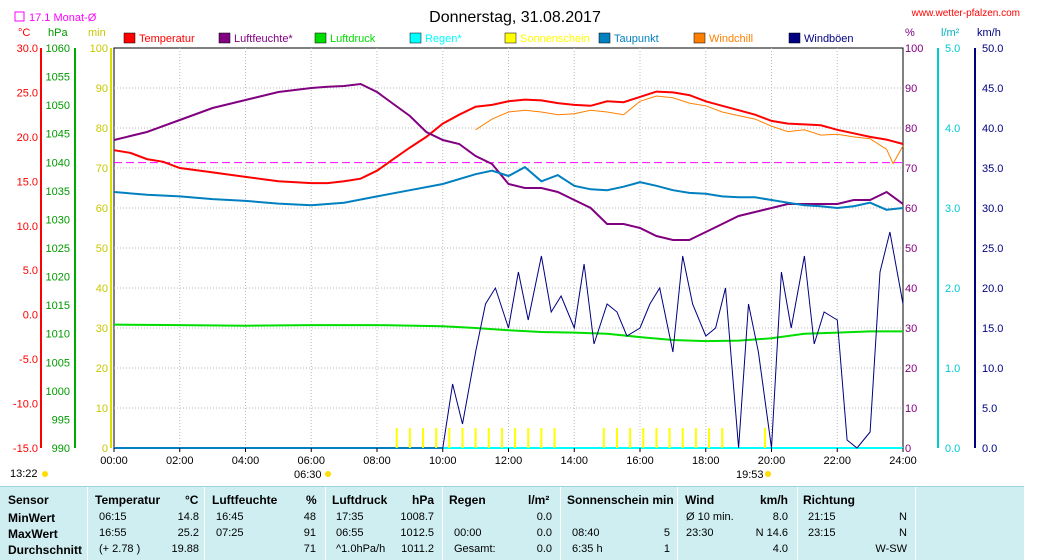 The image size is (1058, 560). What do you see at coordinates (377, 461) in the screenshot?
I see `x-tick-label: 08:00` at bounding box center [377, 461].